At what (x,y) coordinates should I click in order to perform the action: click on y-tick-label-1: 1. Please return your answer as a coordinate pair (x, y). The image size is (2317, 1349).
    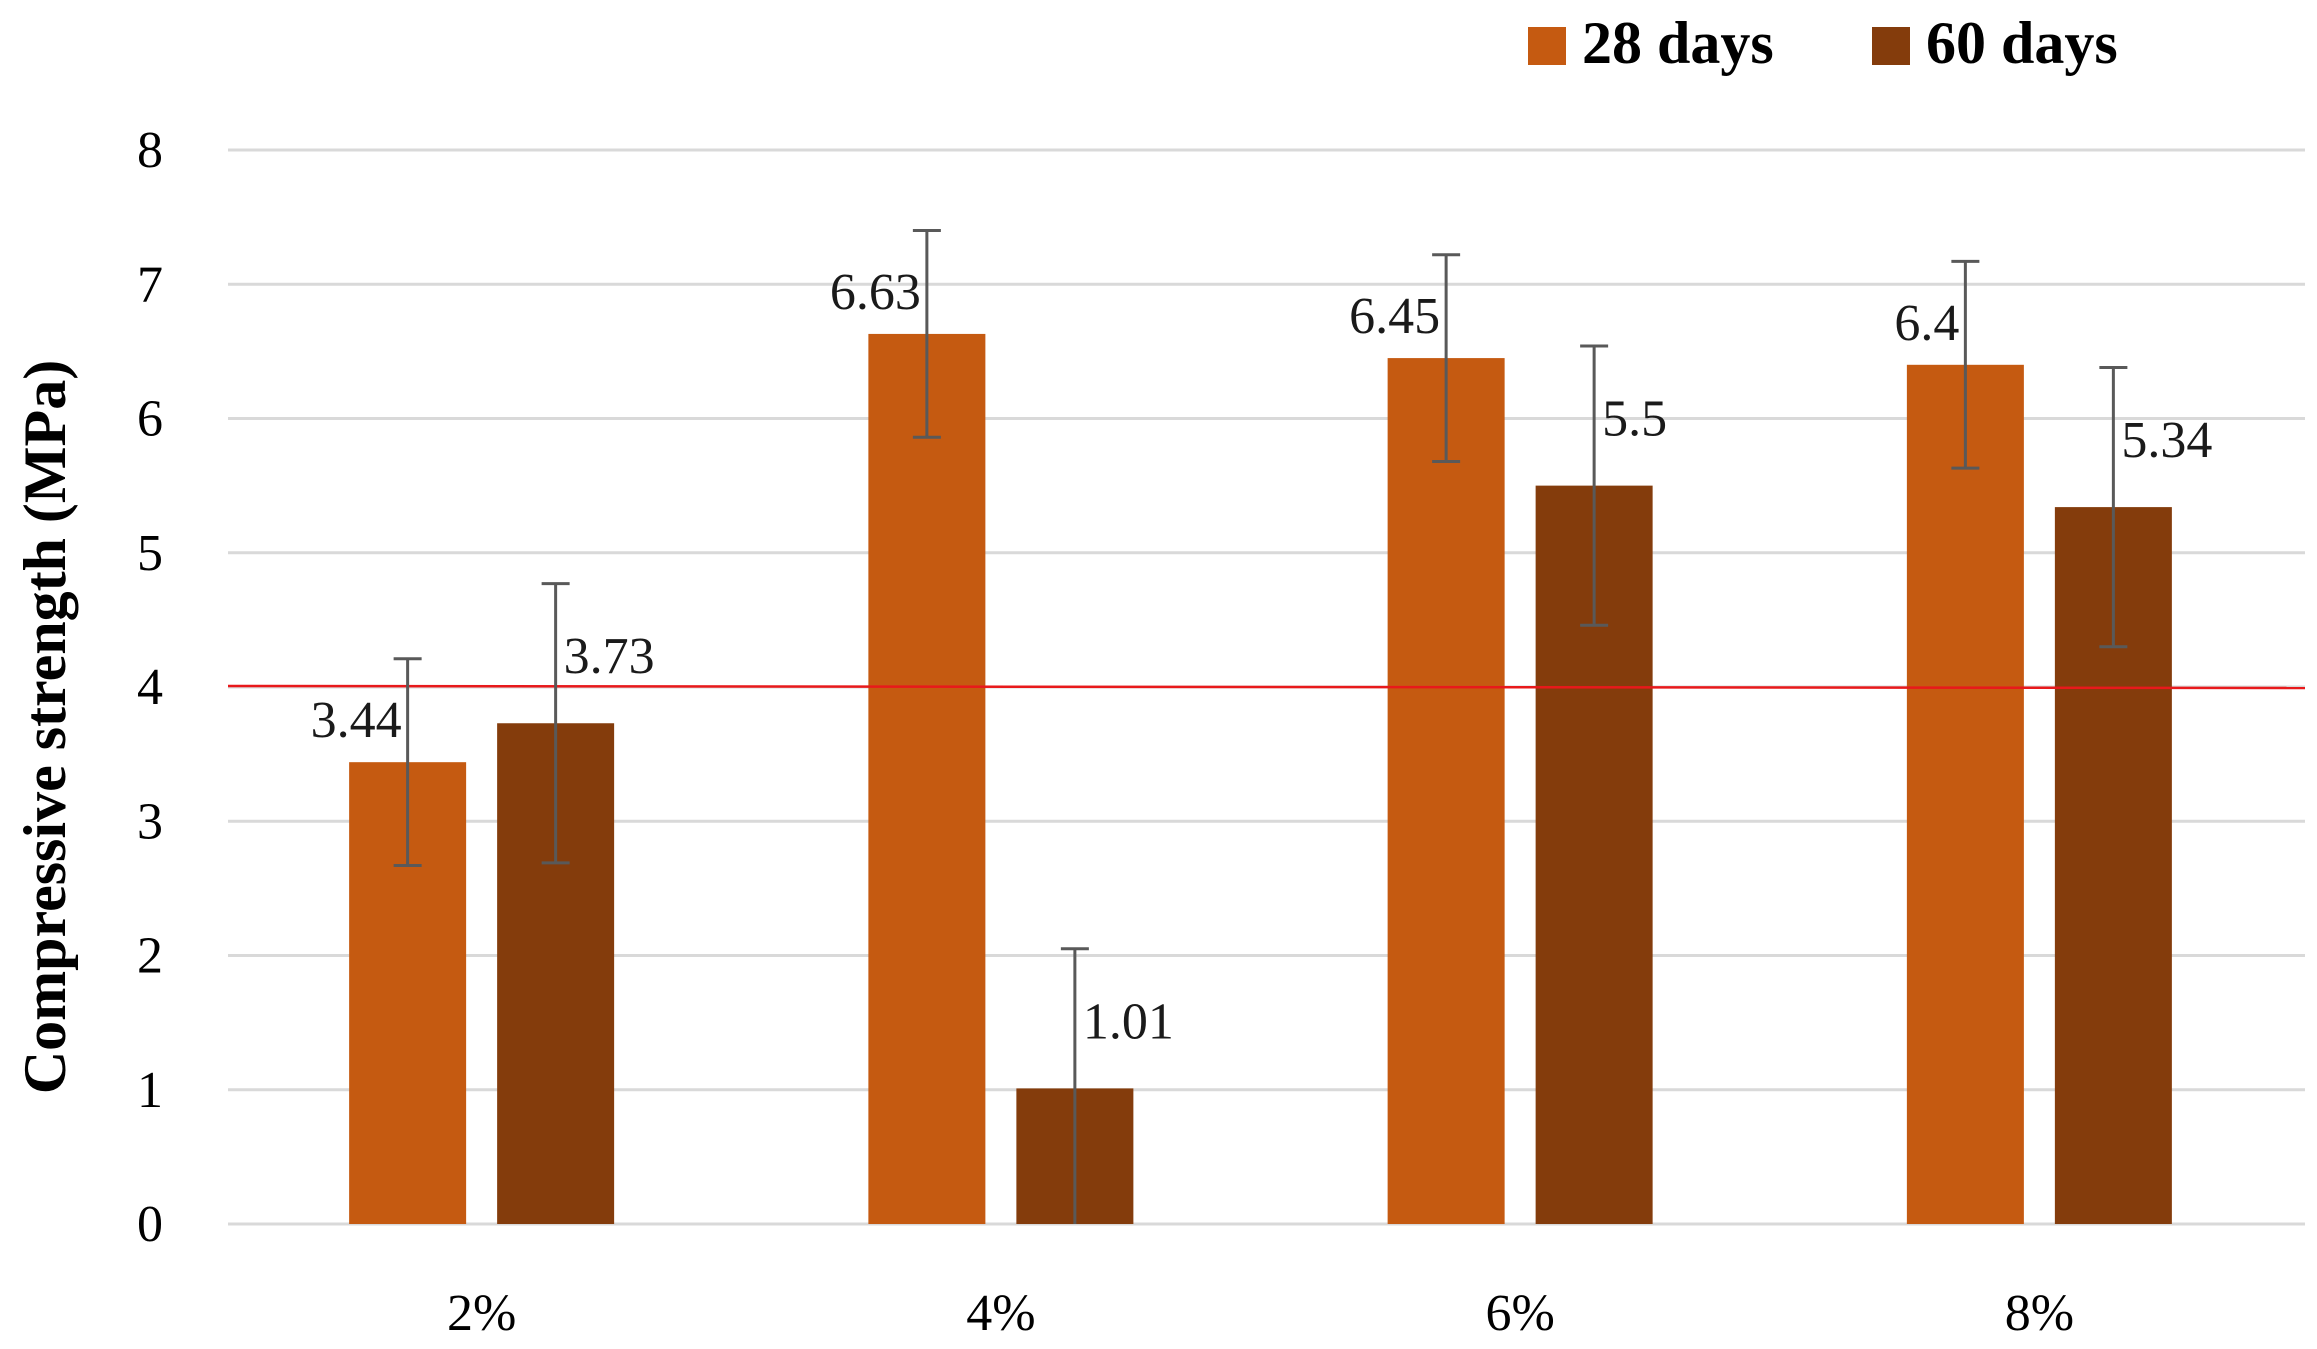
    Looking at the image, I should click on (150, 1090).